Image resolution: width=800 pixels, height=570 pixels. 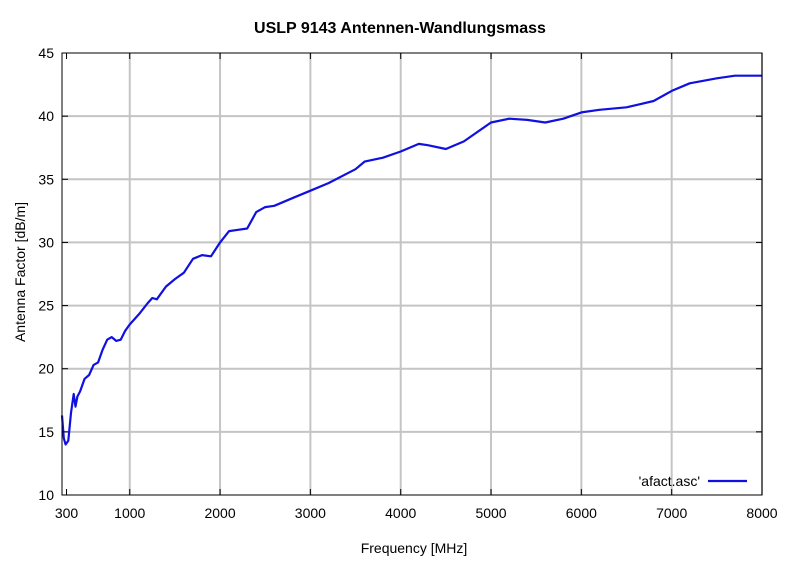 I want to click on x-tick-label: 1000, so click(x=129, y=513).